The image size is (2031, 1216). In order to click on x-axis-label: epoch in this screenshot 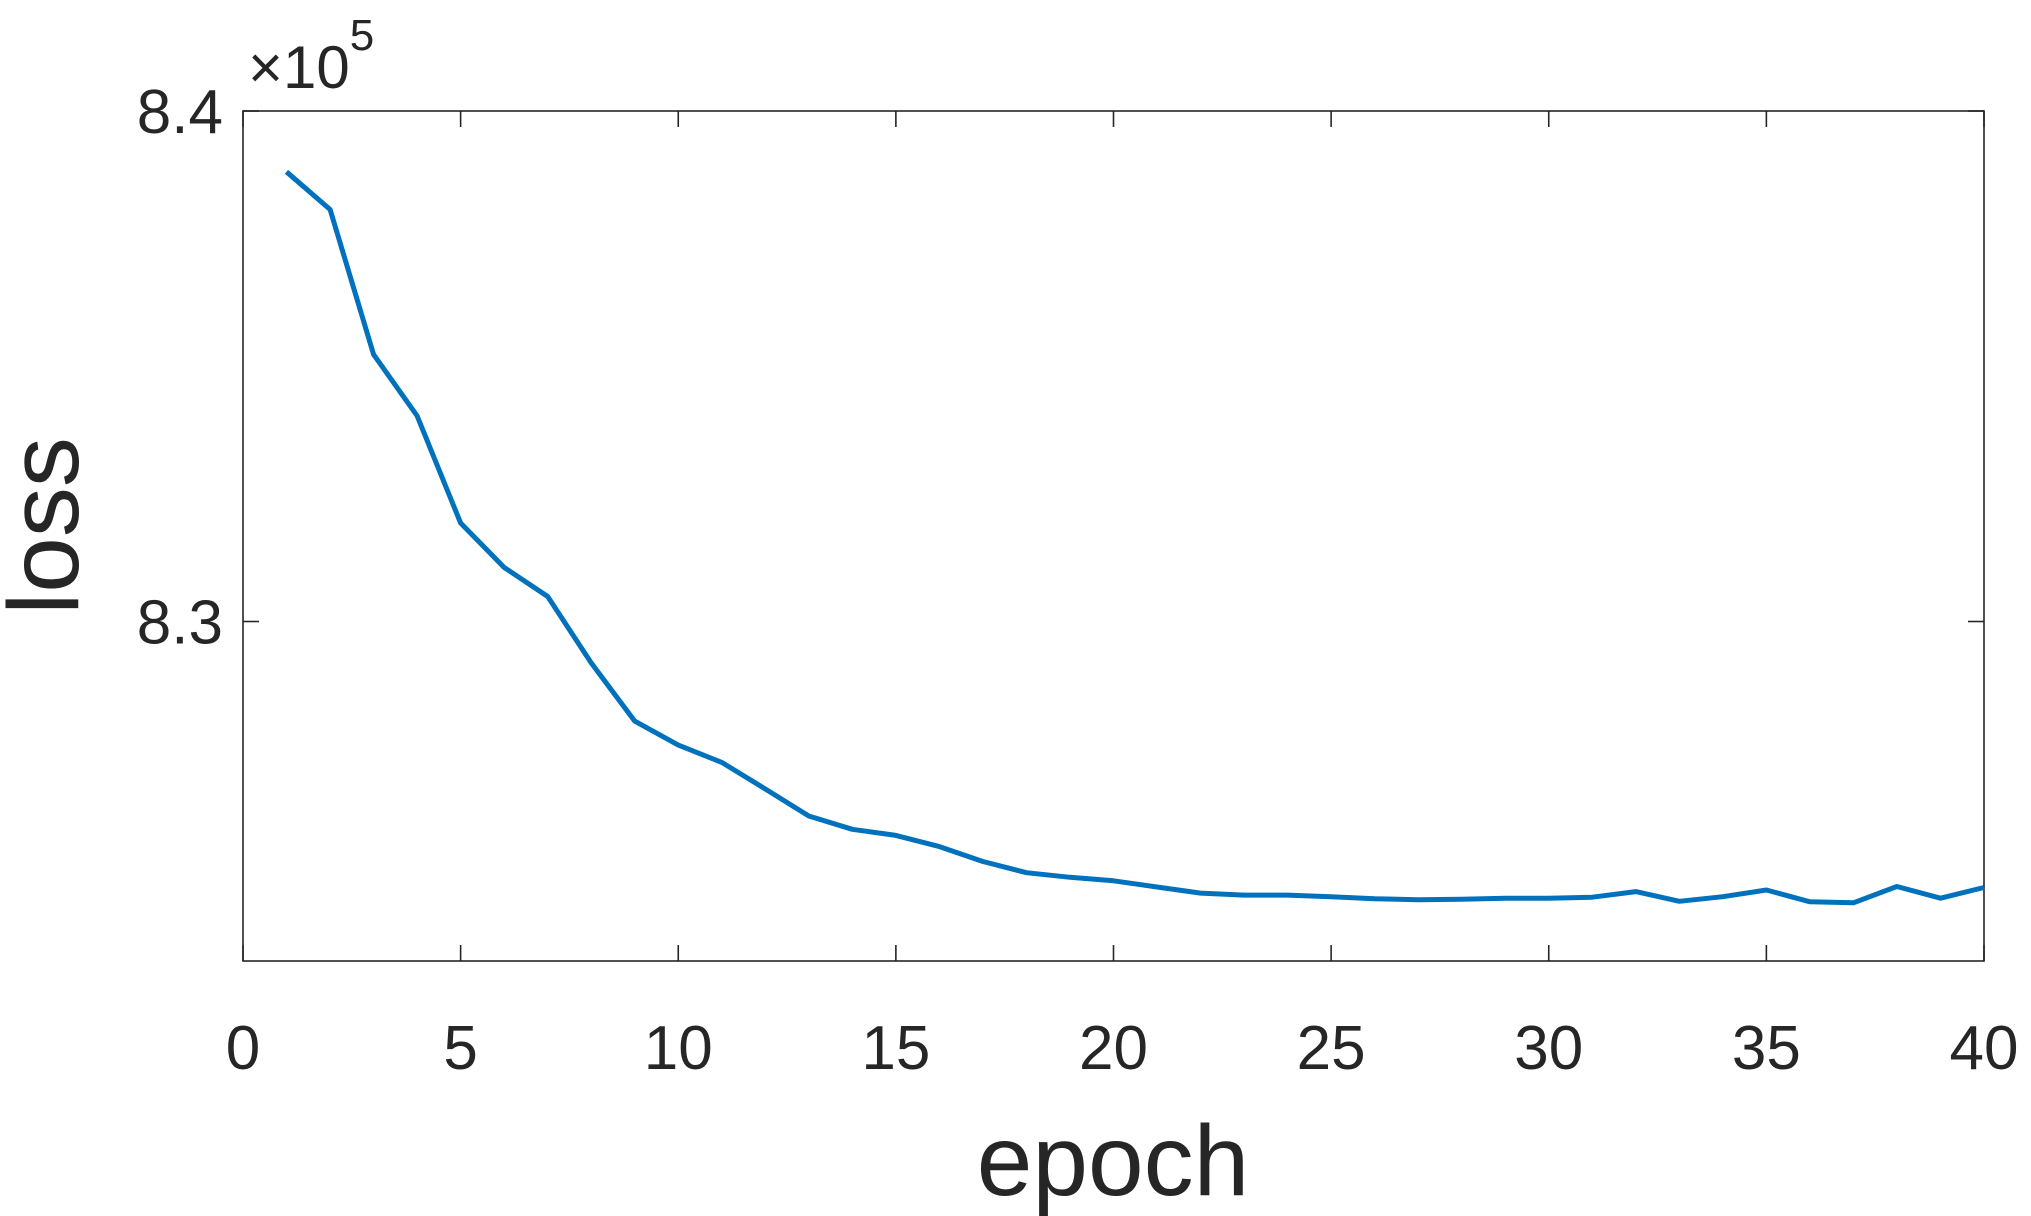, I will do `click(1113, 1160)`.